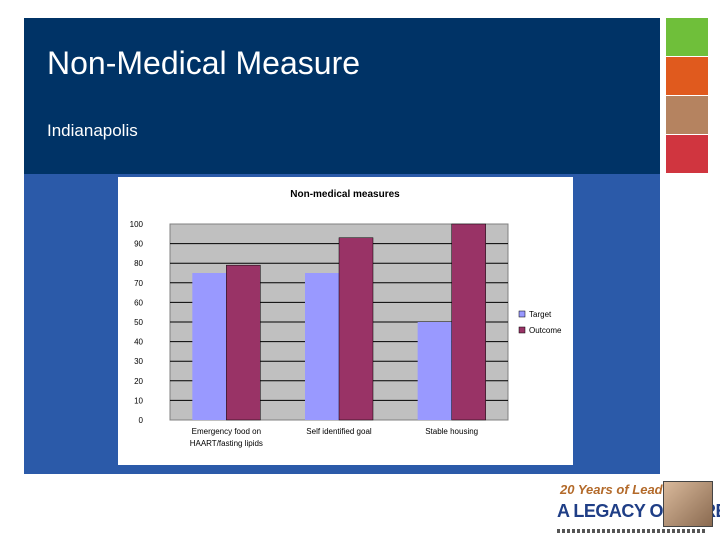  Describe the element at coordinates (138, 361) in the screenshot. I see `y-tick-label: 30` at that location.